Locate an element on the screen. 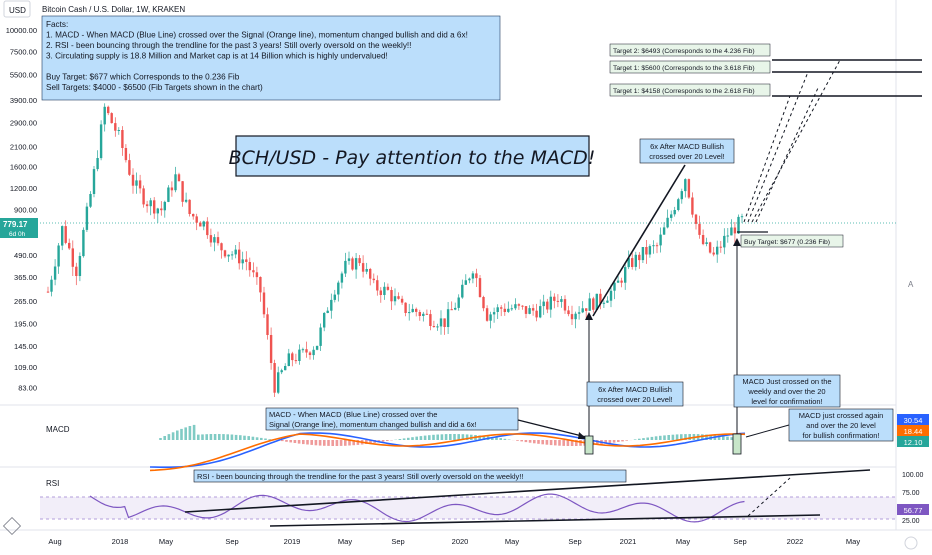 This screenshot has width=932, height=555. currency-badge-label: USD is located at coordinates (17, 10).